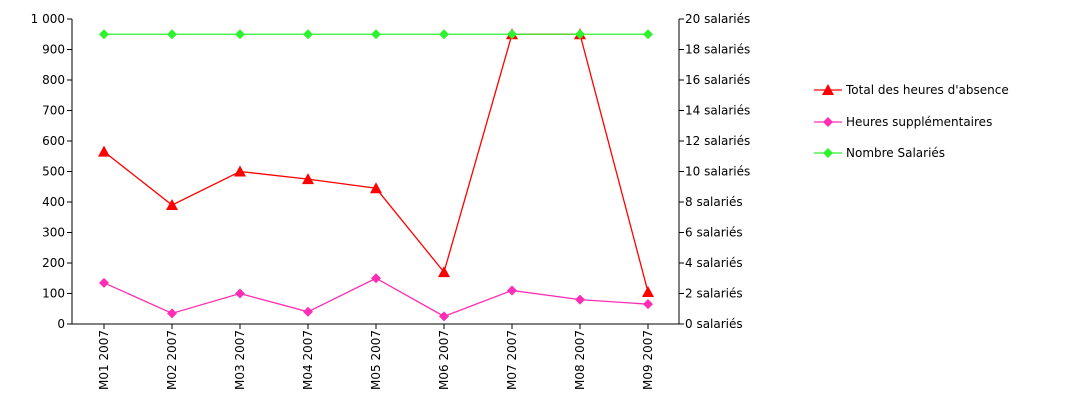 This screenshot has height=419, width=1081. What do you see at coordinates (717, 80) in the screenshot?
I see `y-tick-label-right: 16 salariés` at bounding box center [717, 80].